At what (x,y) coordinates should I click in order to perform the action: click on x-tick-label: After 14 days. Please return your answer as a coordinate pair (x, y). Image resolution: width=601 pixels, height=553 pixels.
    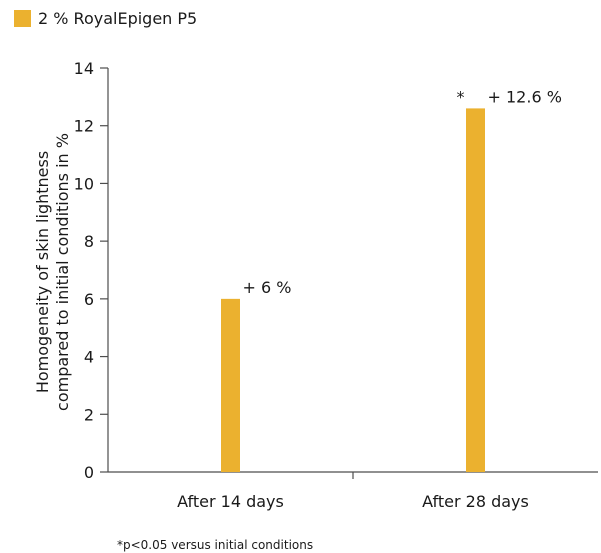
    Looking at the image, I should click on (230, 501).